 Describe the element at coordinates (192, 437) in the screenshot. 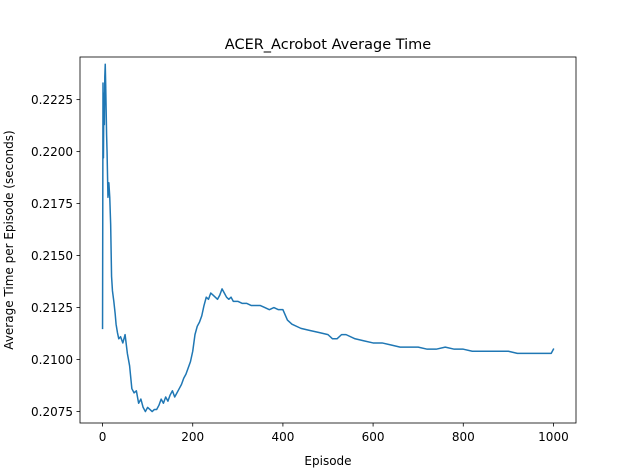

I see `x-tick-label: 200` at that location.